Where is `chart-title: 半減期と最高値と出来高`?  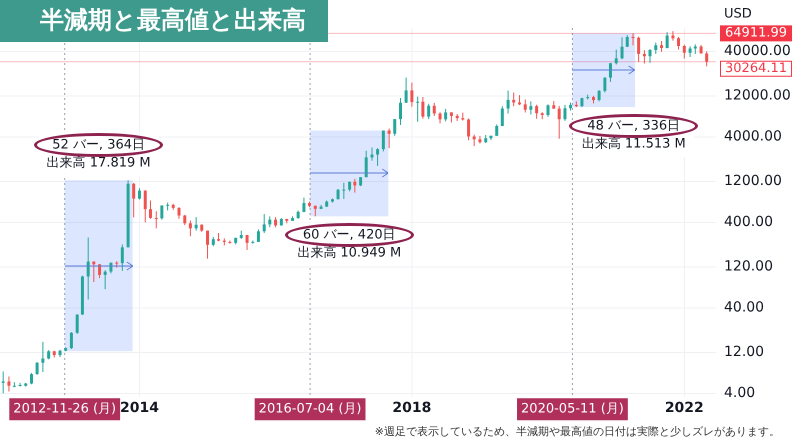
chart-title: 半減期と最高値と出来高 is located at coordinates (164, 21).